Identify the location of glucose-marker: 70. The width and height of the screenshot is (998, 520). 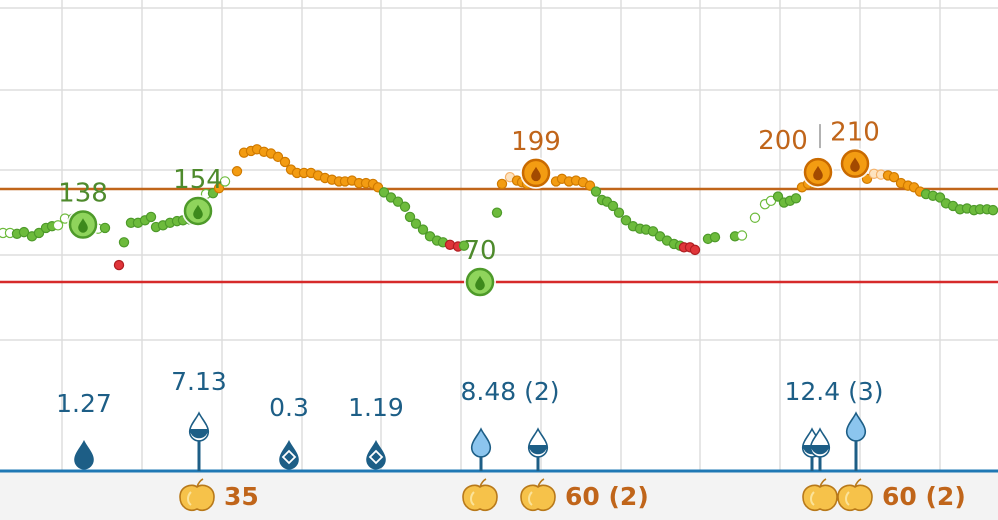
(480, 267).